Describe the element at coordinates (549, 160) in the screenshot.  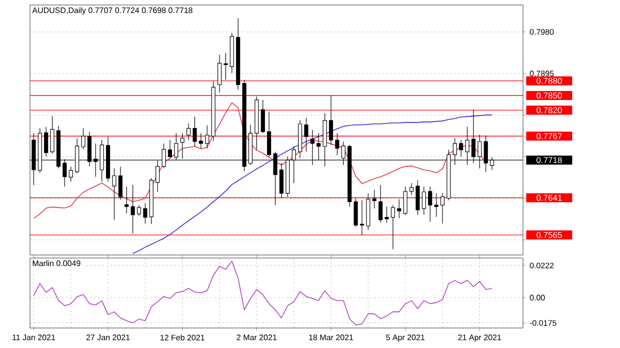
I see `ref-line-label: 0.7718` at that location.